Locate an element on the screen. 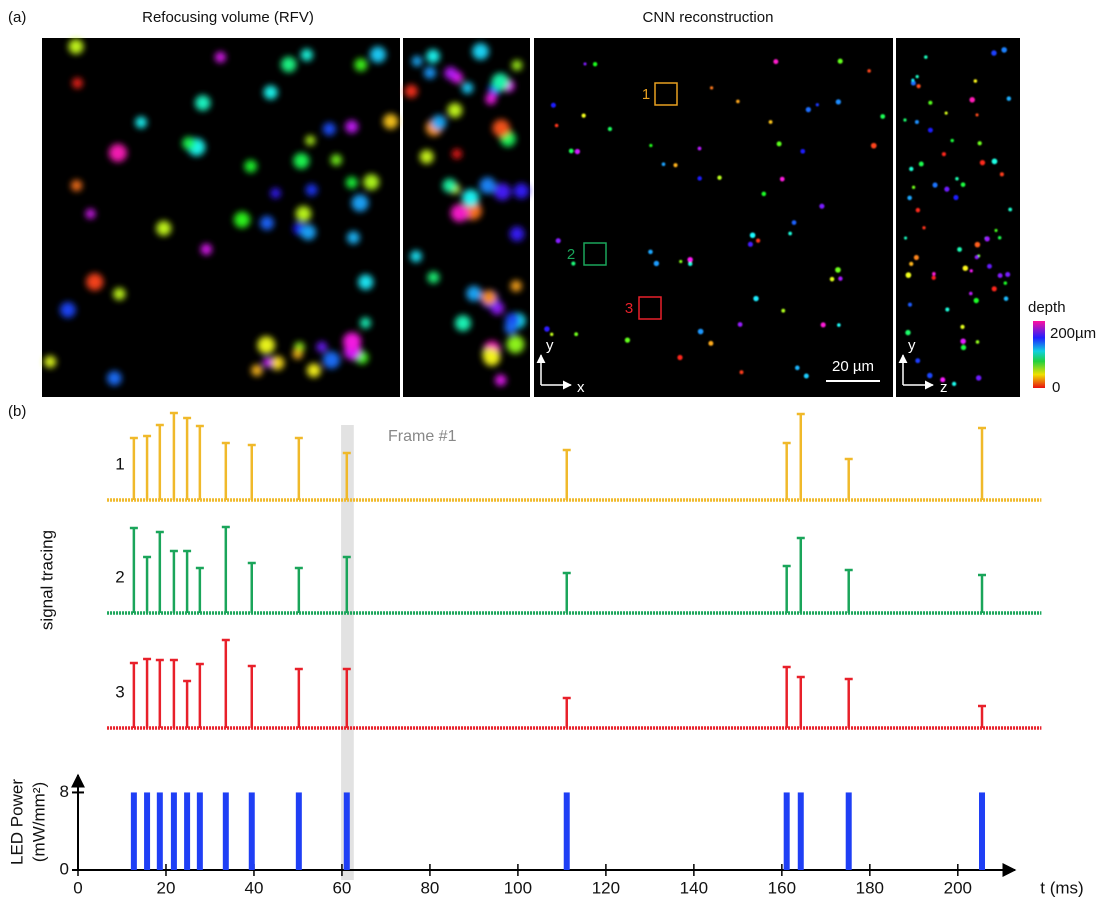  roi-label: 3 is located at coordinates (629, 308).